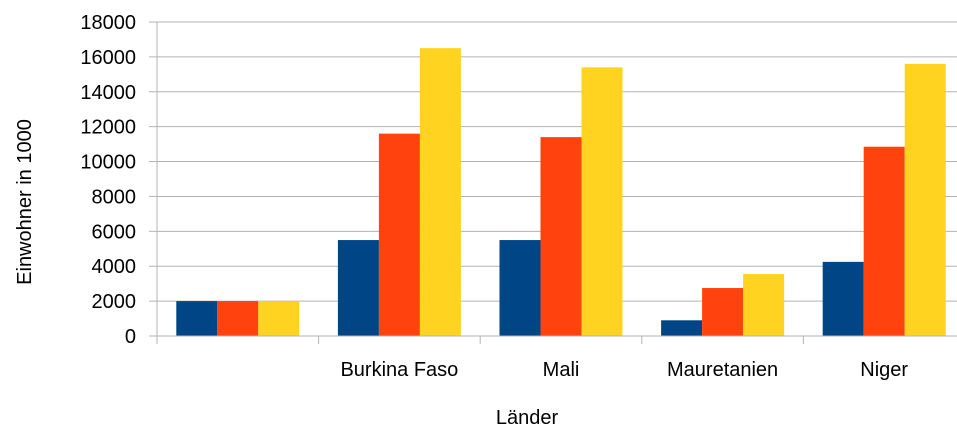  I want to click on x-tick-label: Mali, so click(561, 370).